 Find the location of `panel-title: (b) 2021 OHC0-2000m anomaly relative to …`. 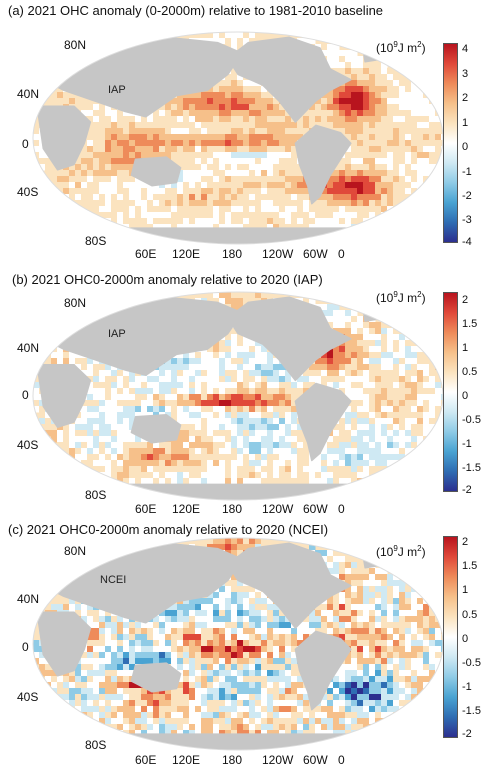

panel-title: (b) 2021 OHC0-2000m anomaly relative to … is located at coordinates (167, 279).